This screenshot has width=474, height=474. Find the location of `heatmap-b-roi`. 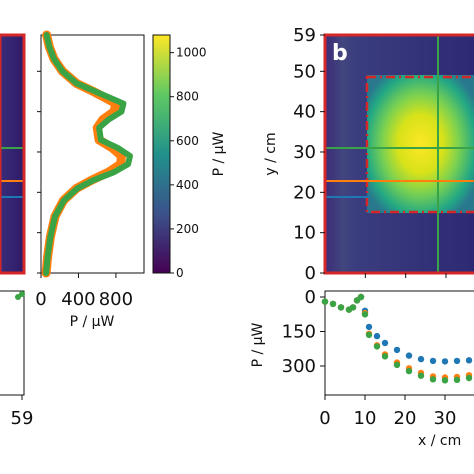

heatmap-b-roi is located at coordinates (419, 144).